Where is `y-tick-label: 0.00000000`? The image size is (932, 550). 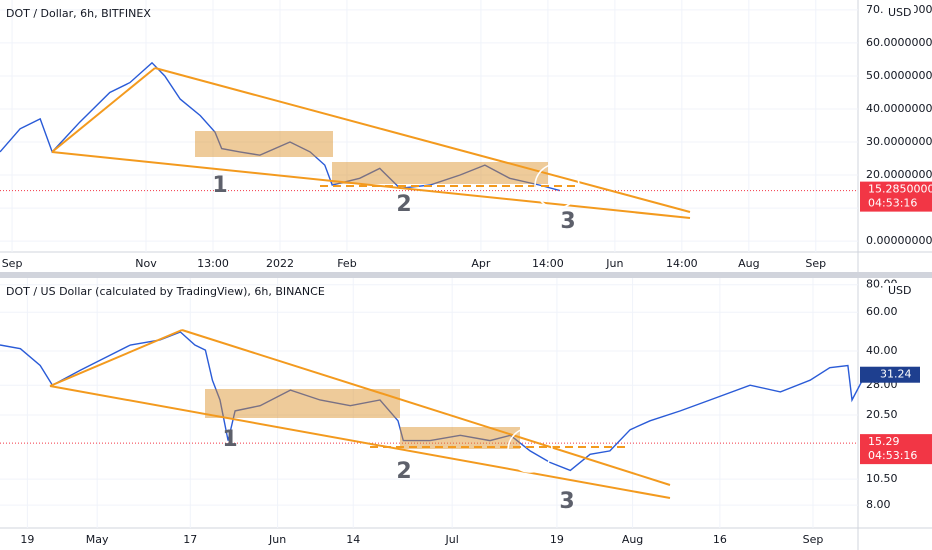 y-tick-label: 0.00000000 is located at coordinates (899, 240).